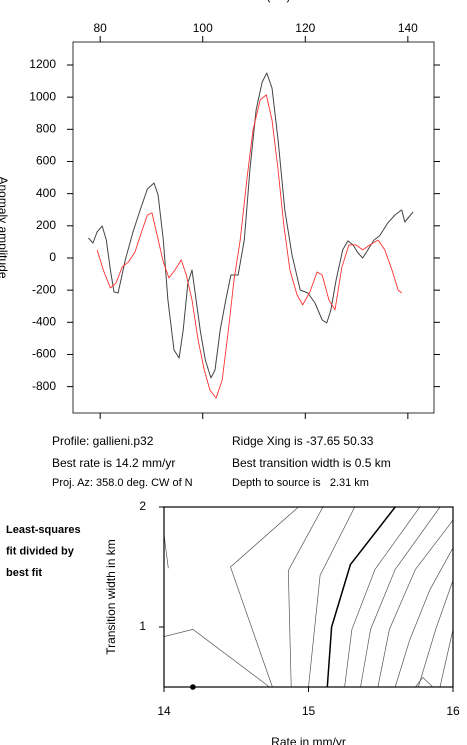 The width and height of the screenshot is (467, 745). What do you see at coordinates (46, 128) in the screenshot?
I see `y-tick-label: 800` at bounding box center [46, 128].